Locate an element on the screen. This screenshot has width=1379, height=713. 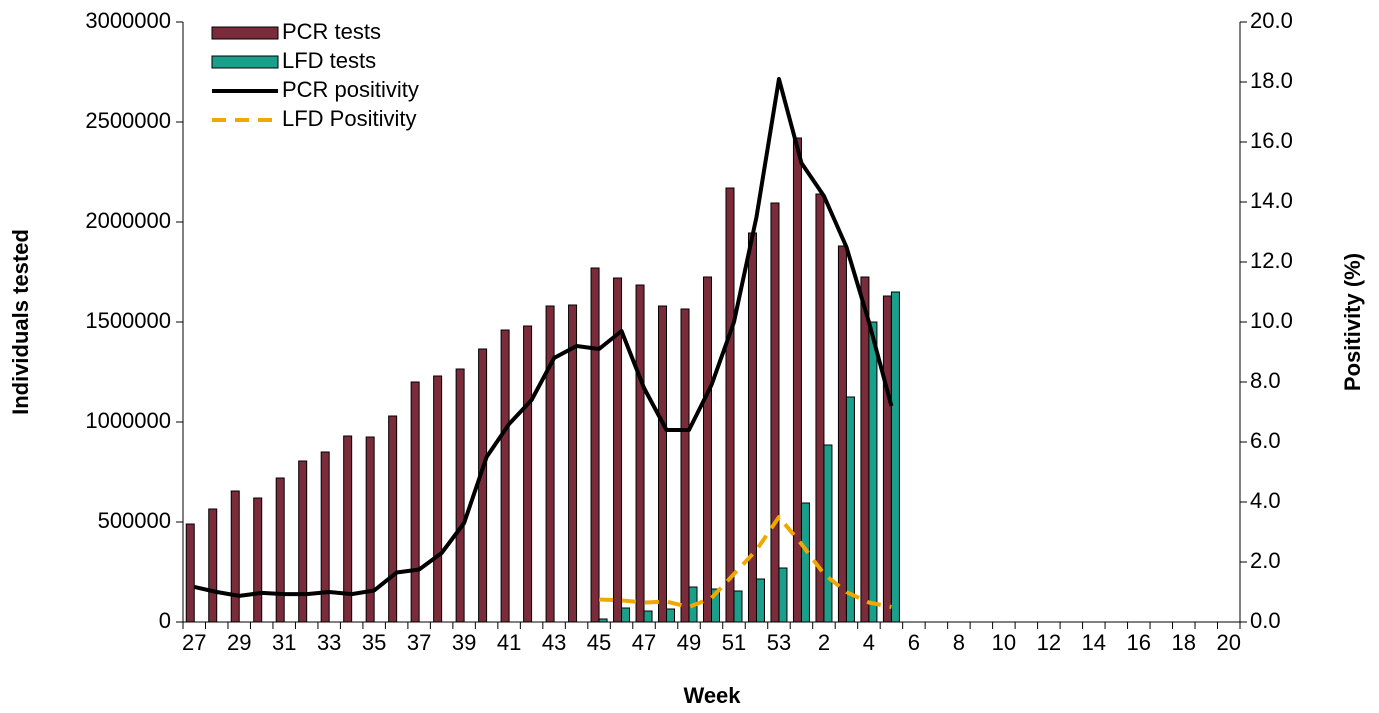
y2-tick-label: 0.0 is located at coordinates (1265, 620).